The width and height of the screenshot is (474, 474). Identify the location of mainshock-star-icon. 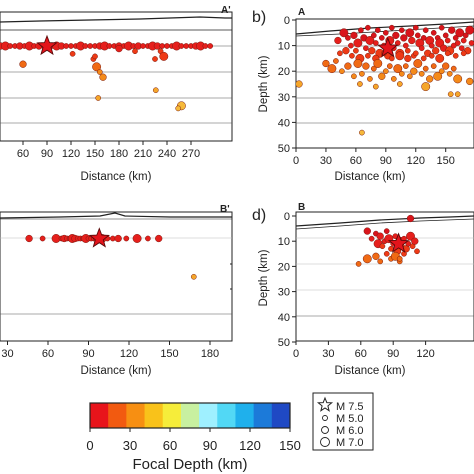
(99, 237).